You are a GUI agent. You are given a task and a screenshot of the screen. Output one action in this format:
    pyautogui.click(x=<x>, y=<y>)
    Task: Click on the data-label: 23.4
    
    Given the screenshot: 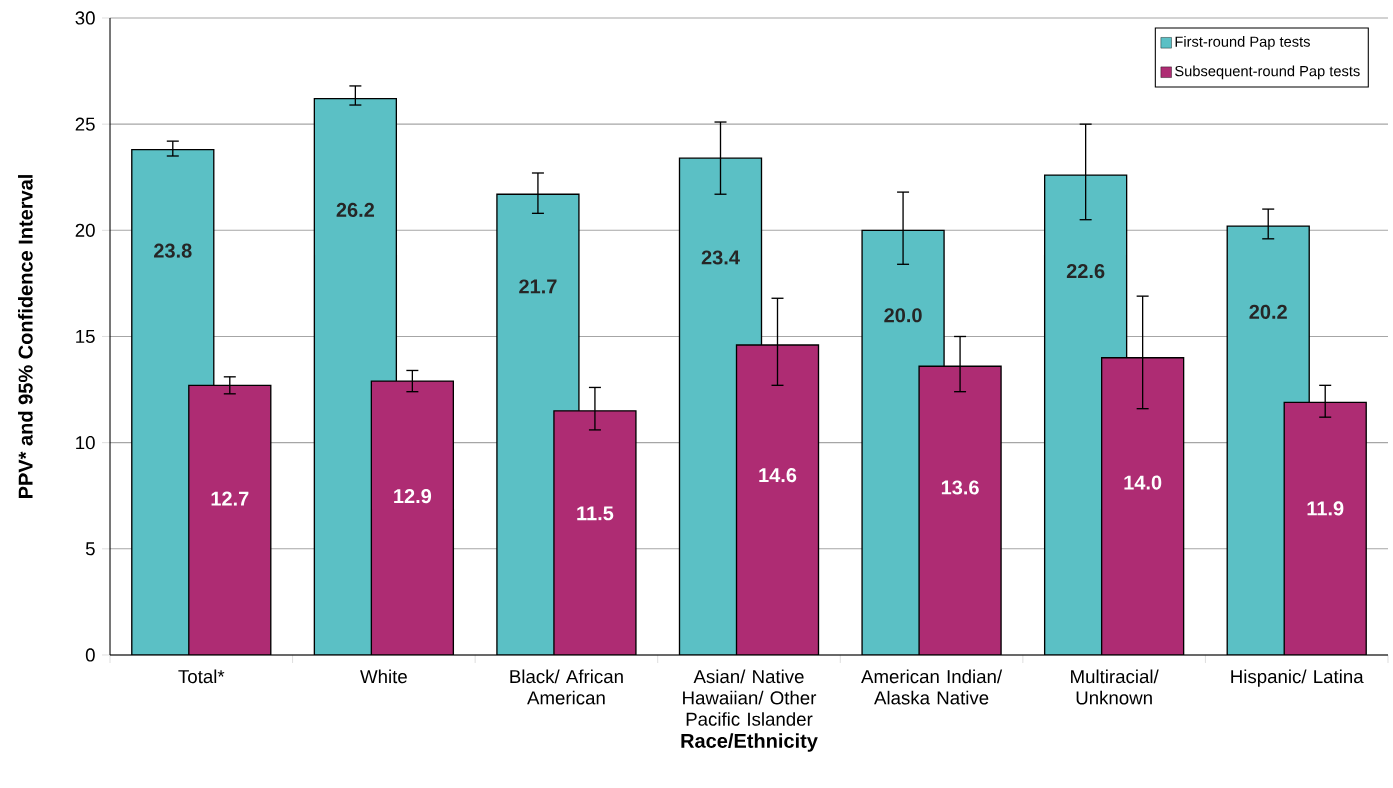 What is the action you would take?
    pyautogui.click(x=720, y=257)
    